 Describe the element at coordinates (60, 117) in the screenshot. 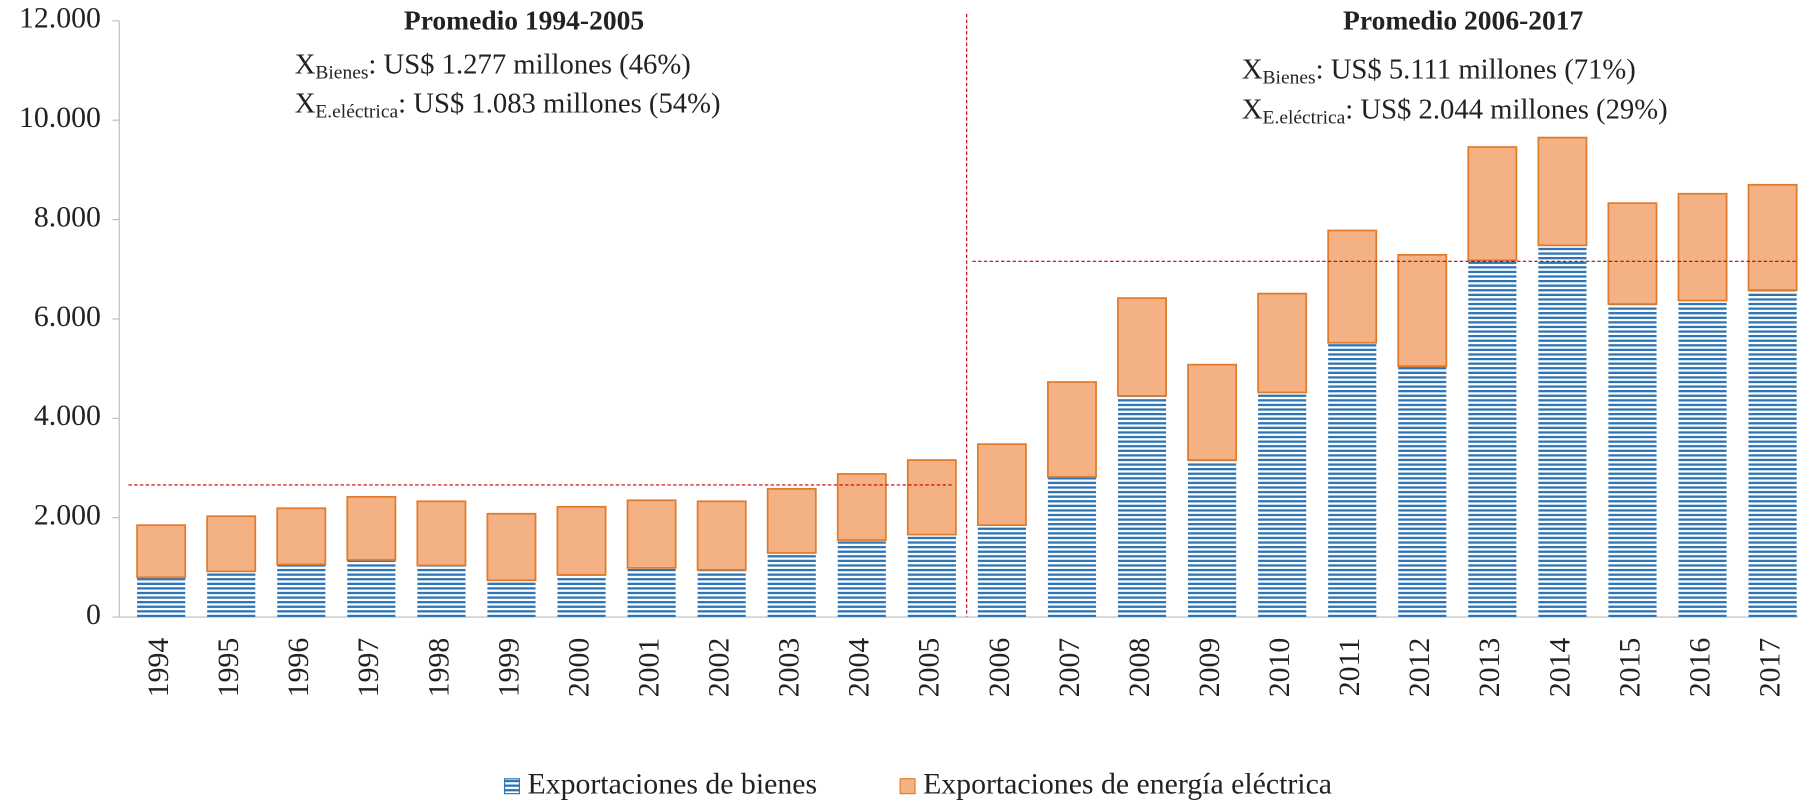

I see `y-tick-label: 10.000` at that location.